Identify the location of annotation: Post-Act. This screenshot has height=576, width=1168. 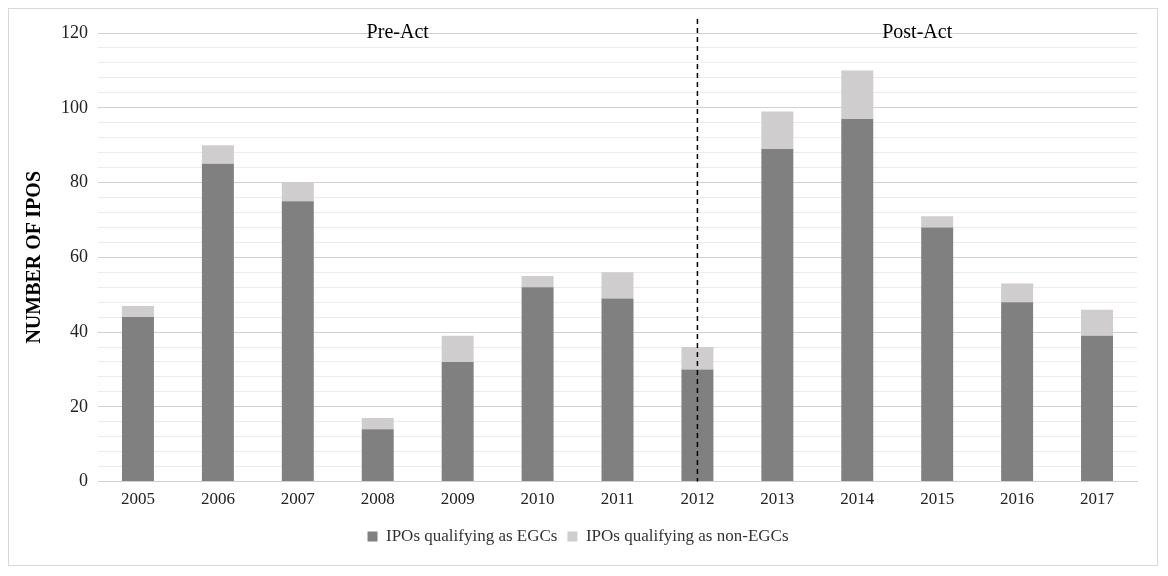
(917, 31).